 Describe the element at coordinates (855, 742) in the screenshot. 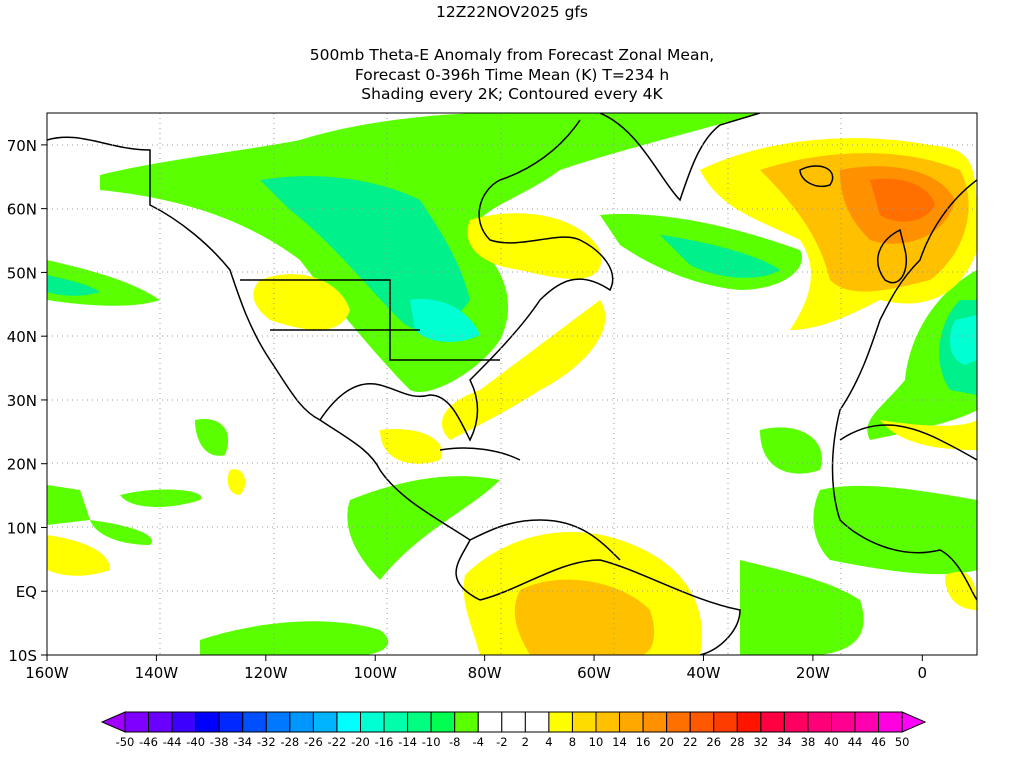

I see `colorbar-label: 44` at that location.